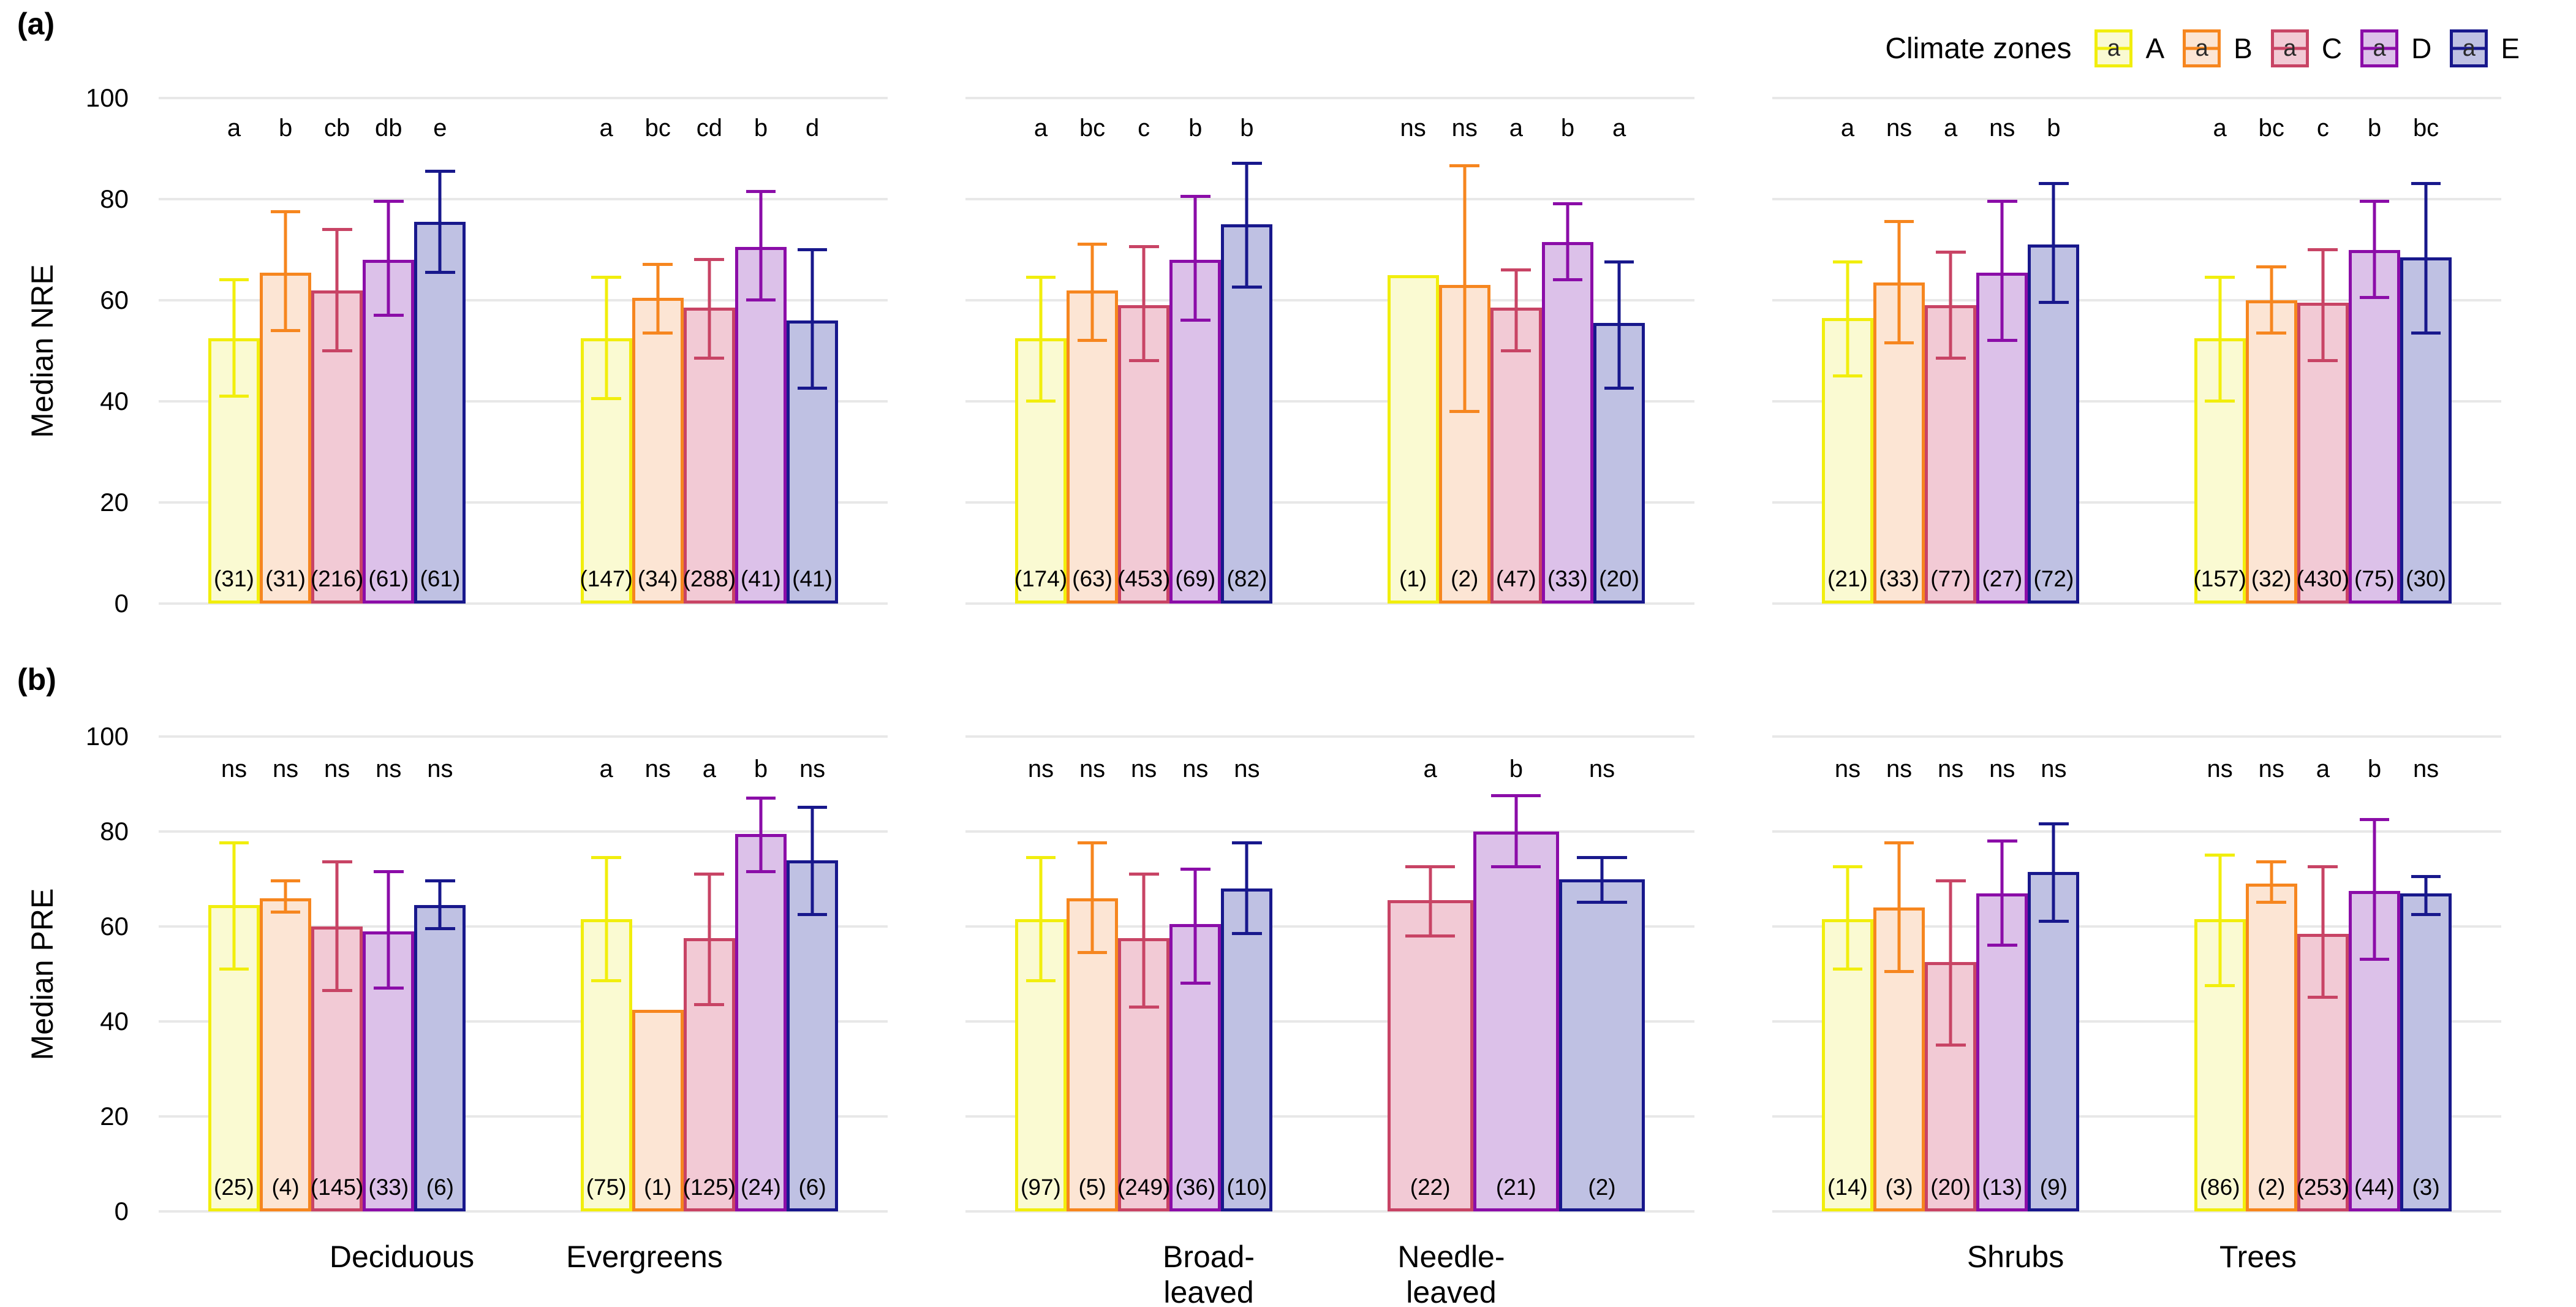 Image resolution: width=2576 pixels, height=1307 pixels. Describe the element at coordinates (1143, 974) in the screenshot. I see `bar-group: ns (97) ns (5) ns (249) ns (36) ns (10)` at that location.